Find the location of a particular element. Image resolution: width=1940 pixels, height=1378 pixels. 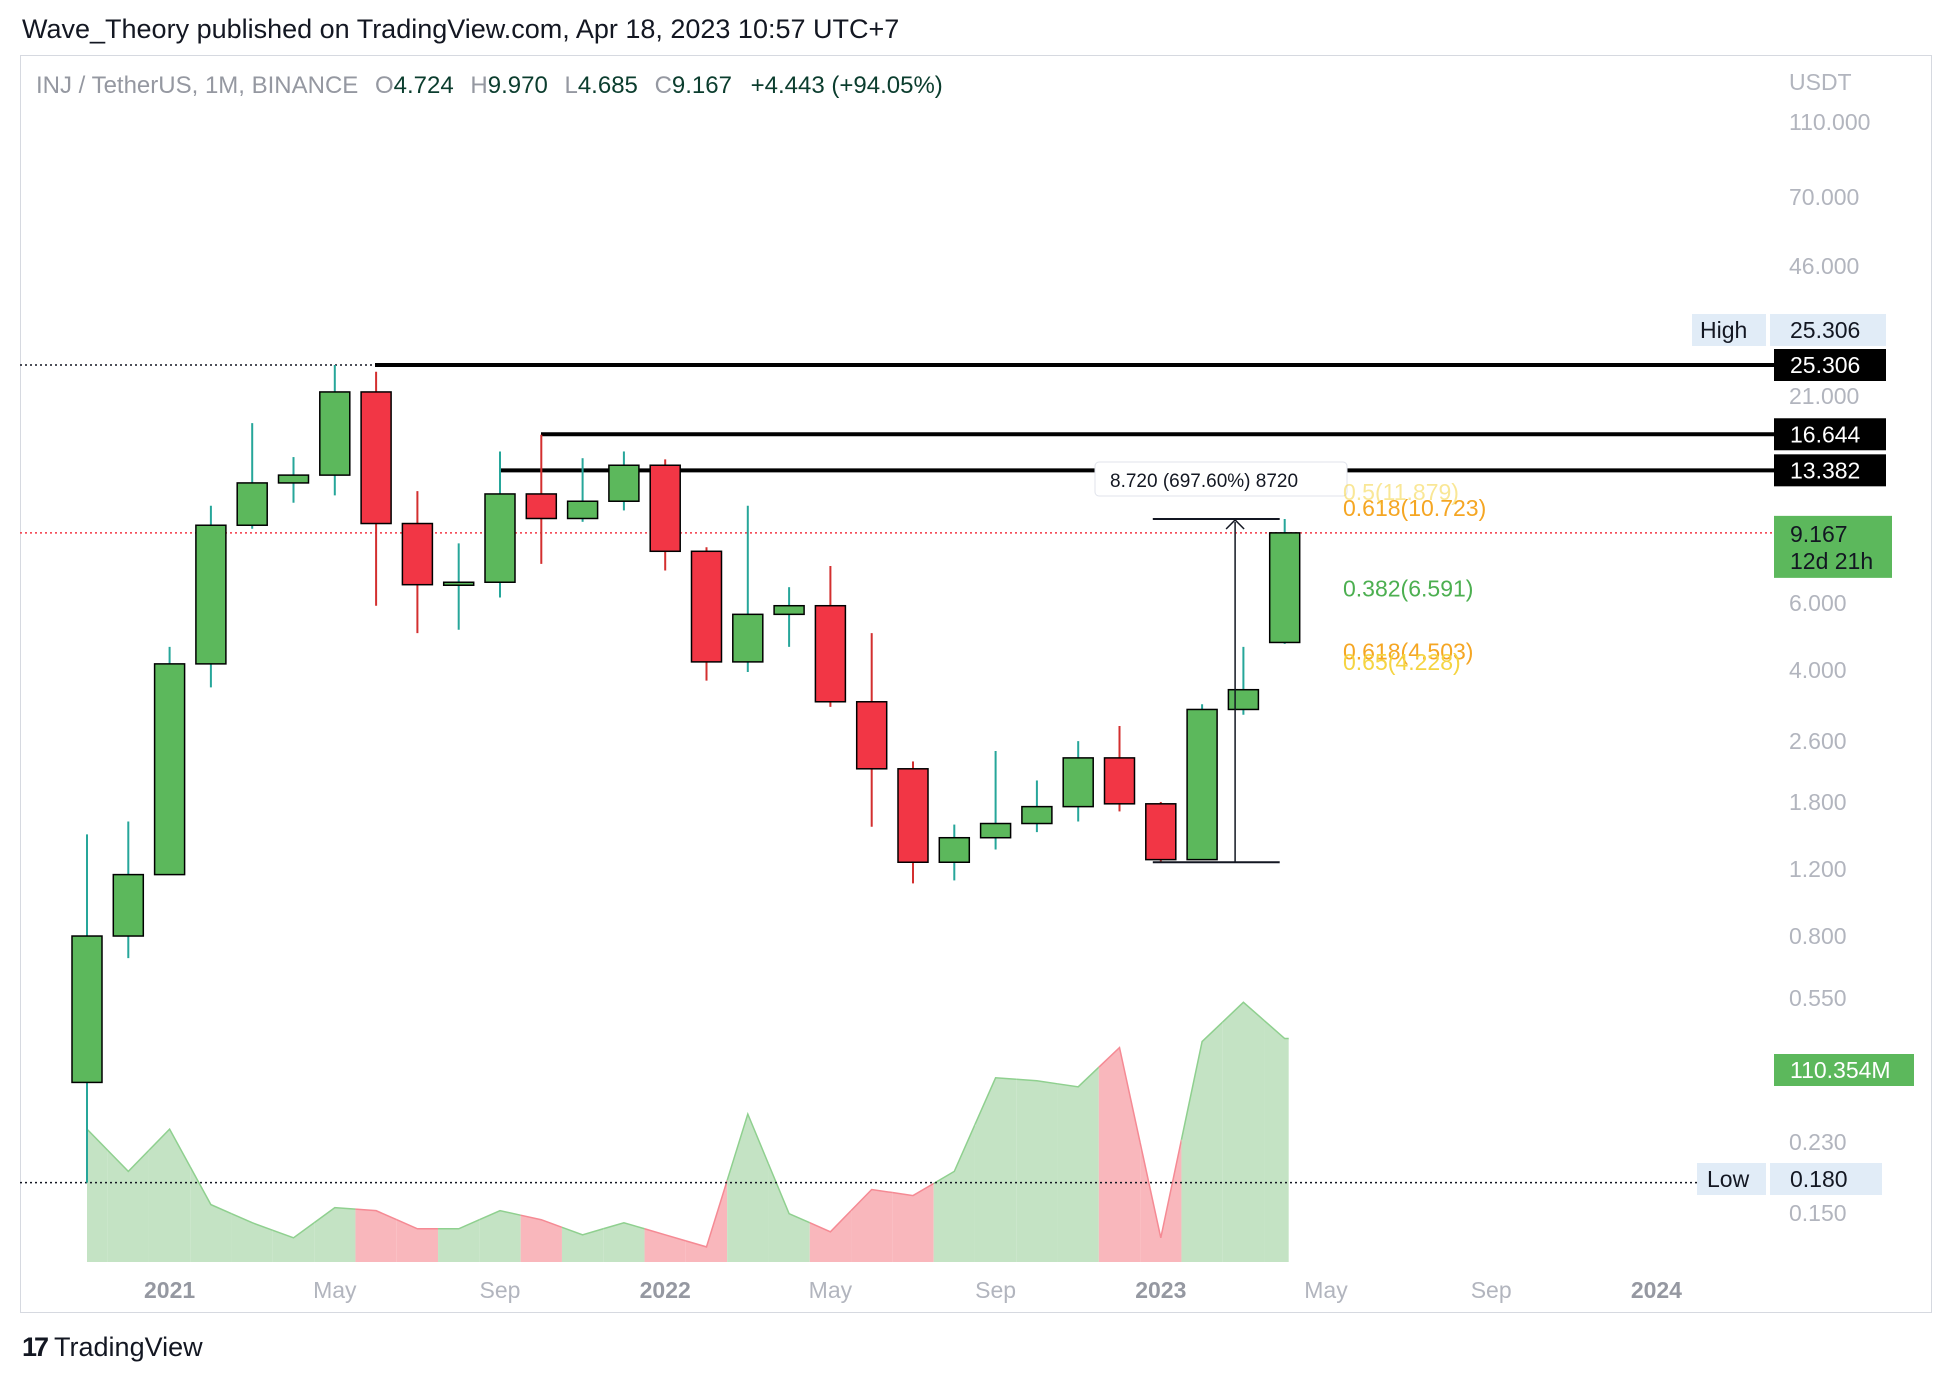

y-tick-label: 46.000 is located at coordinates (1824, 266).